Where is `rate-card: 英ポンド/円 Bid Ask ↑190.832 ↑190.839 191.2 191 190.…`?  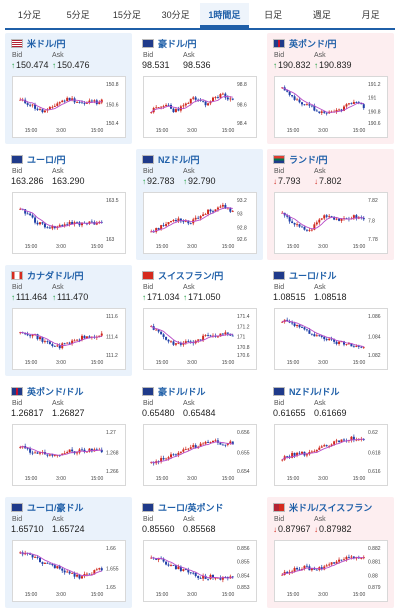
rate-card: 英ポンド/円 Bid Ask ↑190.832 ↑190.839 191.2 191 190.… is located at coordinates (330, 88).